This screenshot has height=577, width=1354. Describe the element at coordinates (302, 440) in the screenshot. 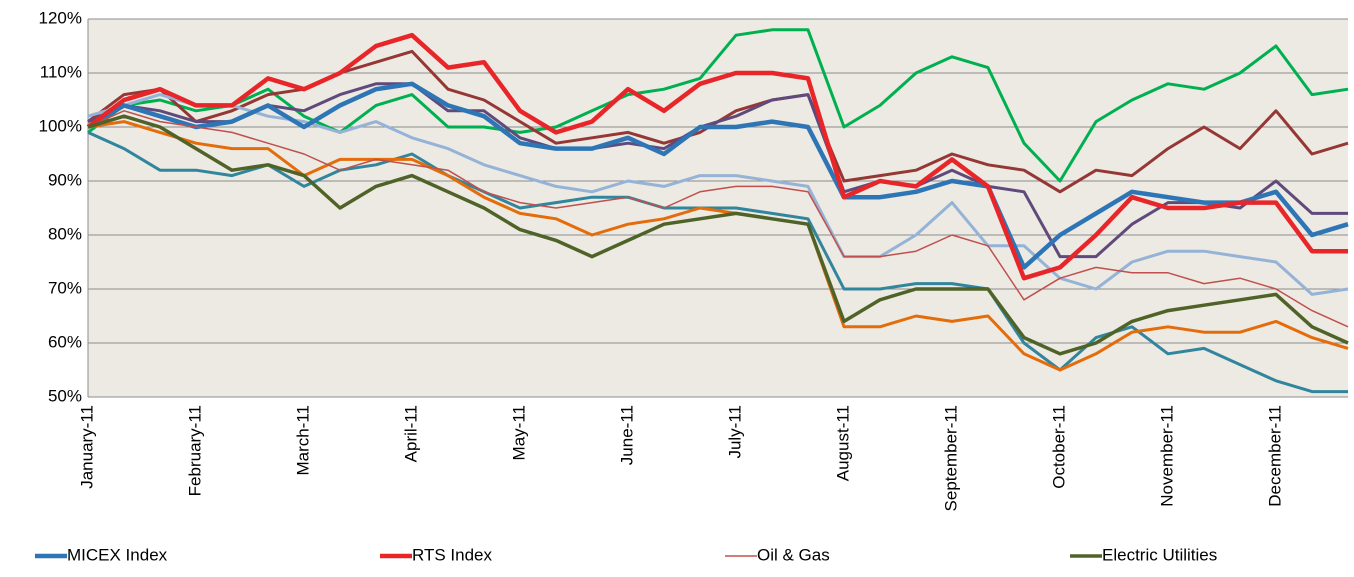

I see `x-tick-label: March-11` at that location.